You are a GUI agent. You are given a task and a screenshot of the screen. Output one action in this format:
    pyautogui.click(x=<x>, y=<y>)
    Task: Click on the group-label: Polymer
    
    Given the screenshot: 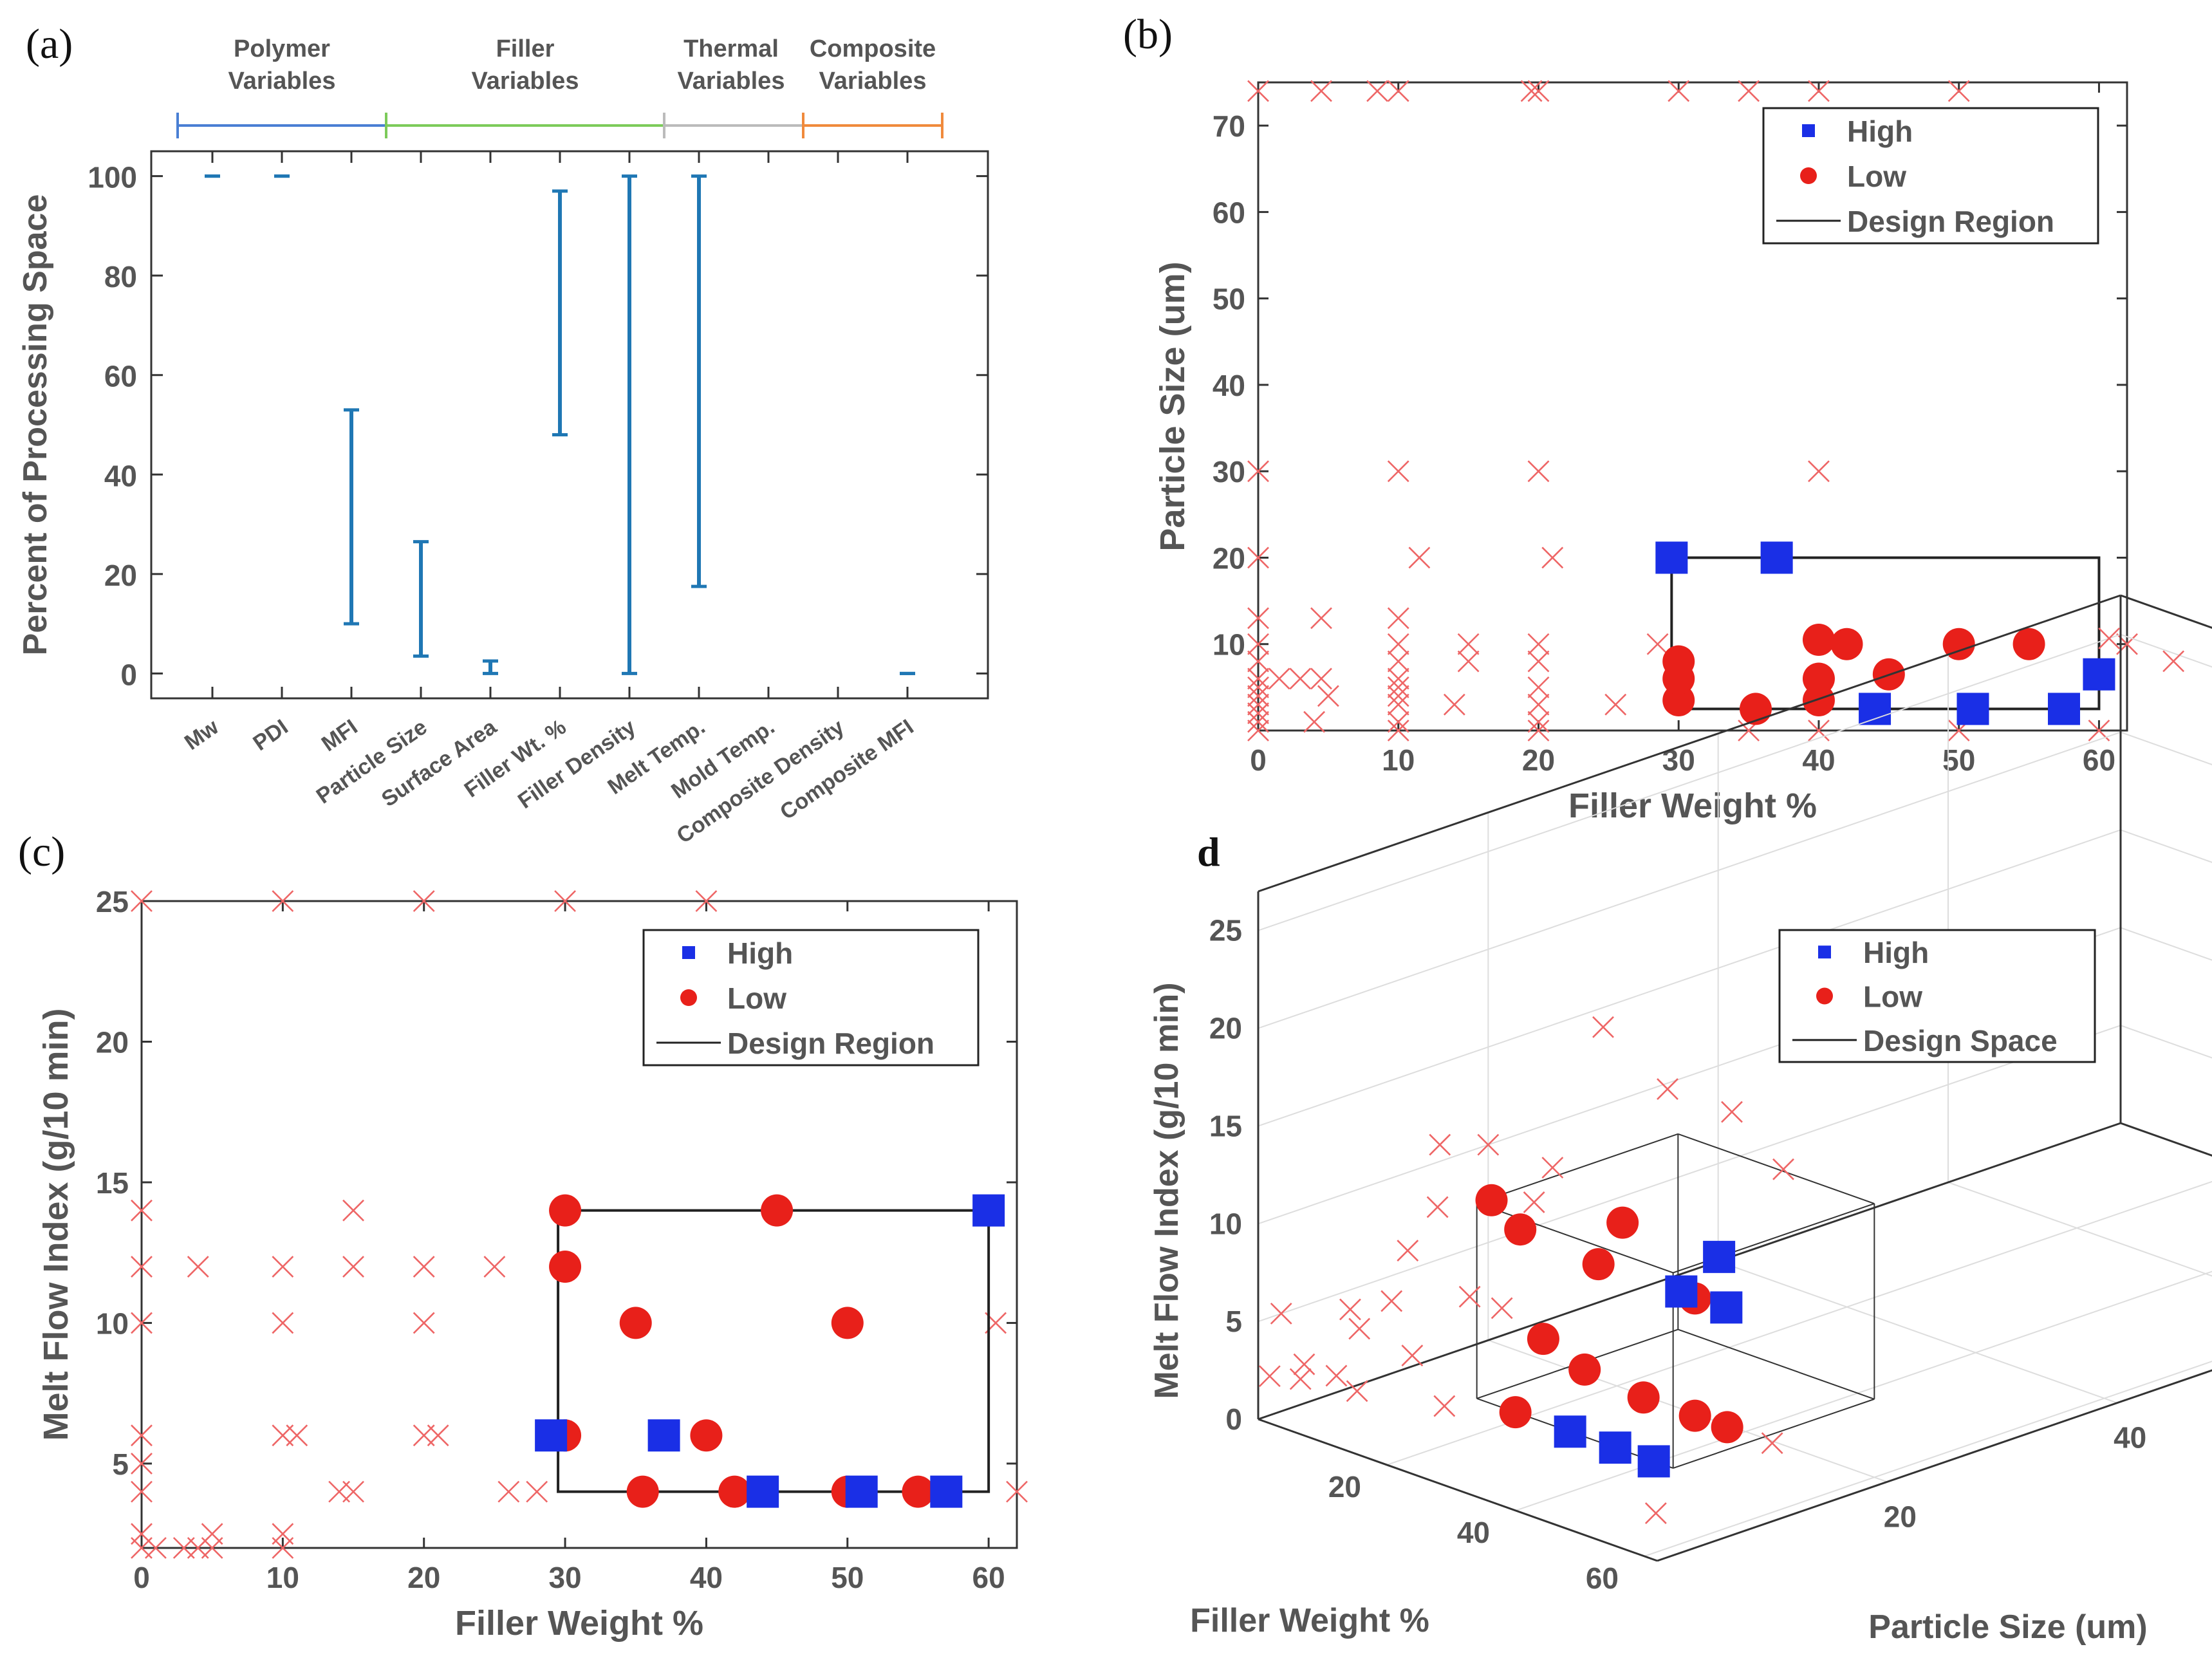 What is the action you would take?
    pyautogui.click(x=282, y=48)
    